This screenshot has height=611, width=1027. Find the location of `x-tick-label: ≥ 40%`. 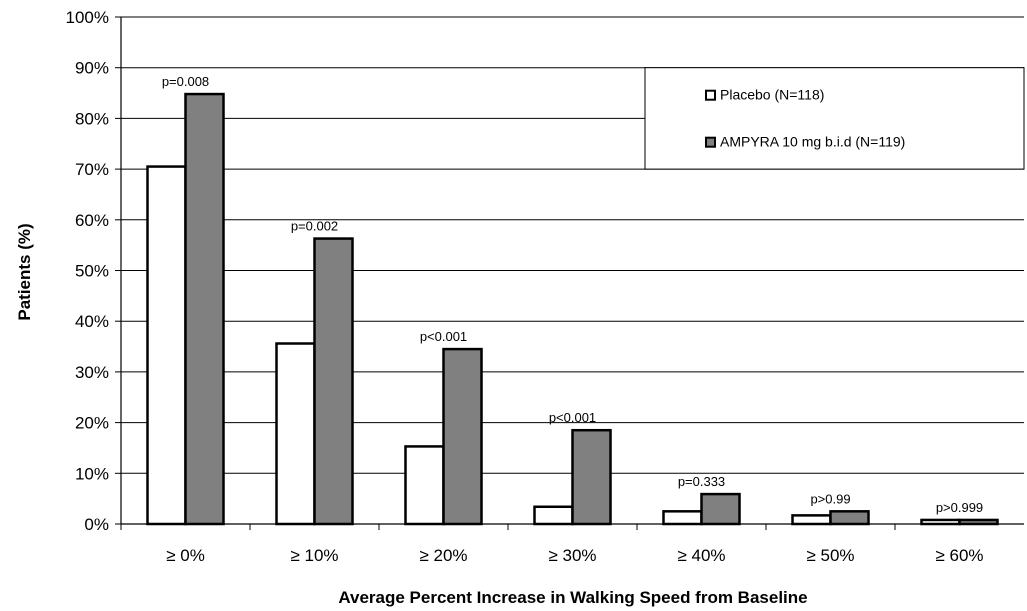

x-tick-label: ≥ 40% is located at coordinates (701, 555).